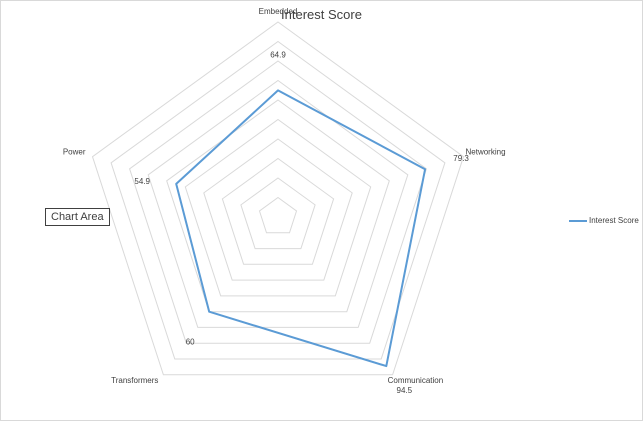 Image resolution: width=643 pixels, height=421 pixels. I want to click on chart-area-tooltip: Chart Area, so click(77, 217).